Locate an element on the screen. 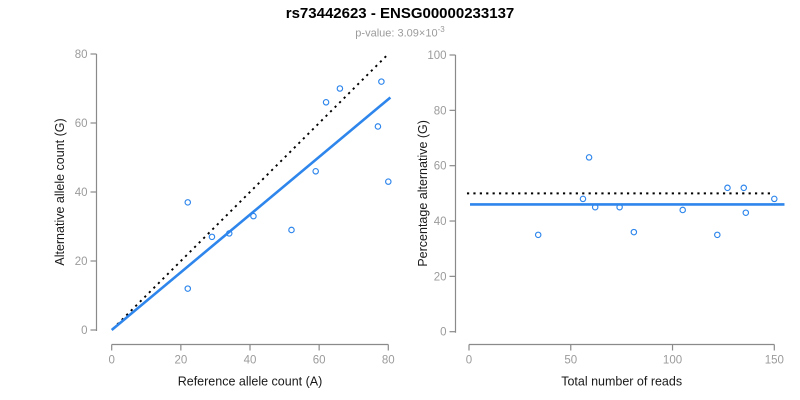 The height and width of the screenshot is (400, 800). plot-title: rs73442623 - ENSG00000233137 is located at coordinates (400, 13).